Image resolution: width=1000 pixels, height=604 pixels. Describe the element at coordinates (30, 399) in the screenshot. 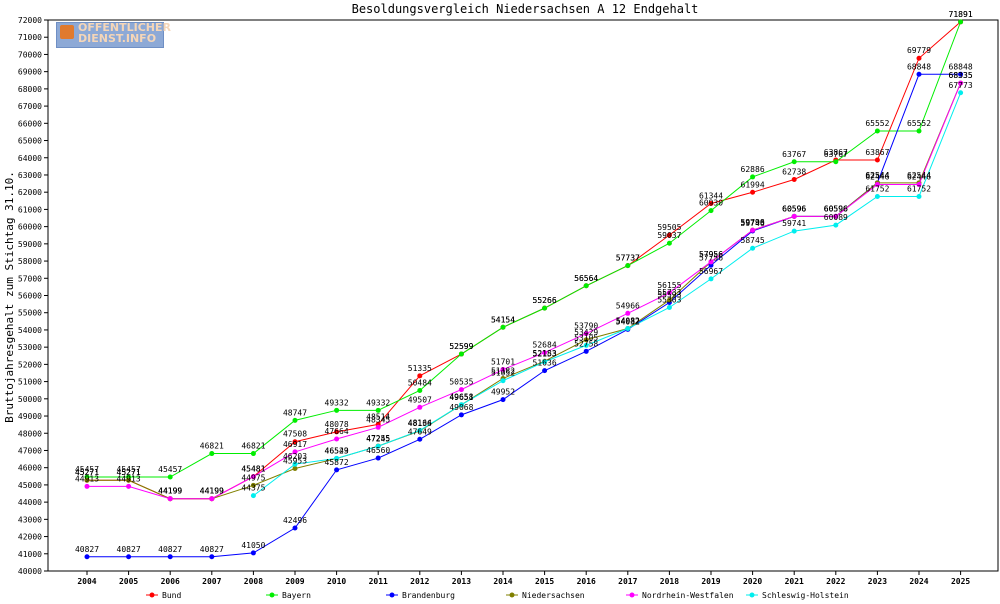

I see `y-tick-label: 50000` at that location.